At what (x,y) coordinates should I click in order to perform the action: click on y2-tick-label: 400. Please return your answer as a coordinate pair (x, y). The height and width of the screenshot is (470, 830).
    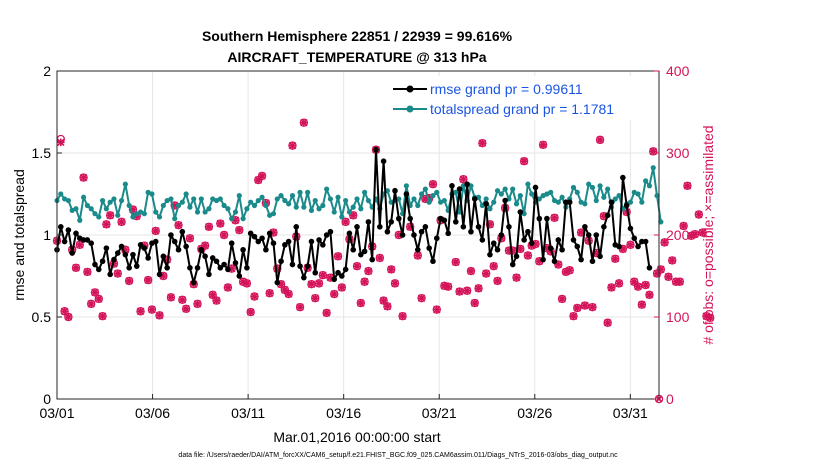
    Looking at the image, I should click on (678, 71).